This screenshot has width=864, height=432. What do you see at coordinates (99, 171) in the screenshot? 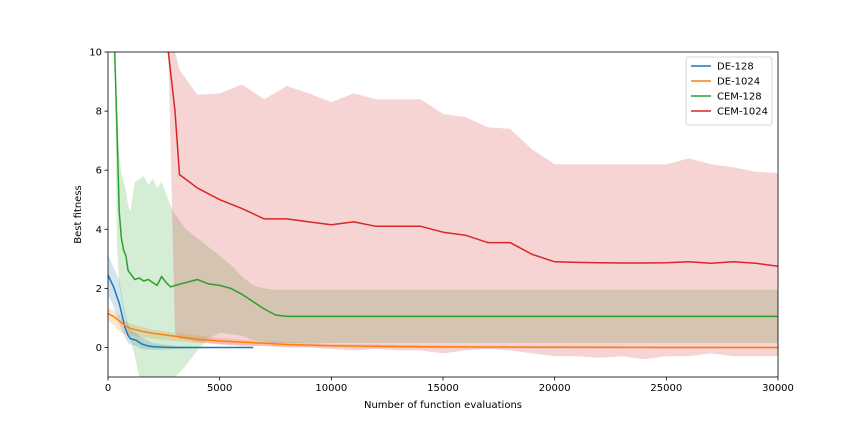
I see `y-tick-label: 6` at bounding box center [99, 171].